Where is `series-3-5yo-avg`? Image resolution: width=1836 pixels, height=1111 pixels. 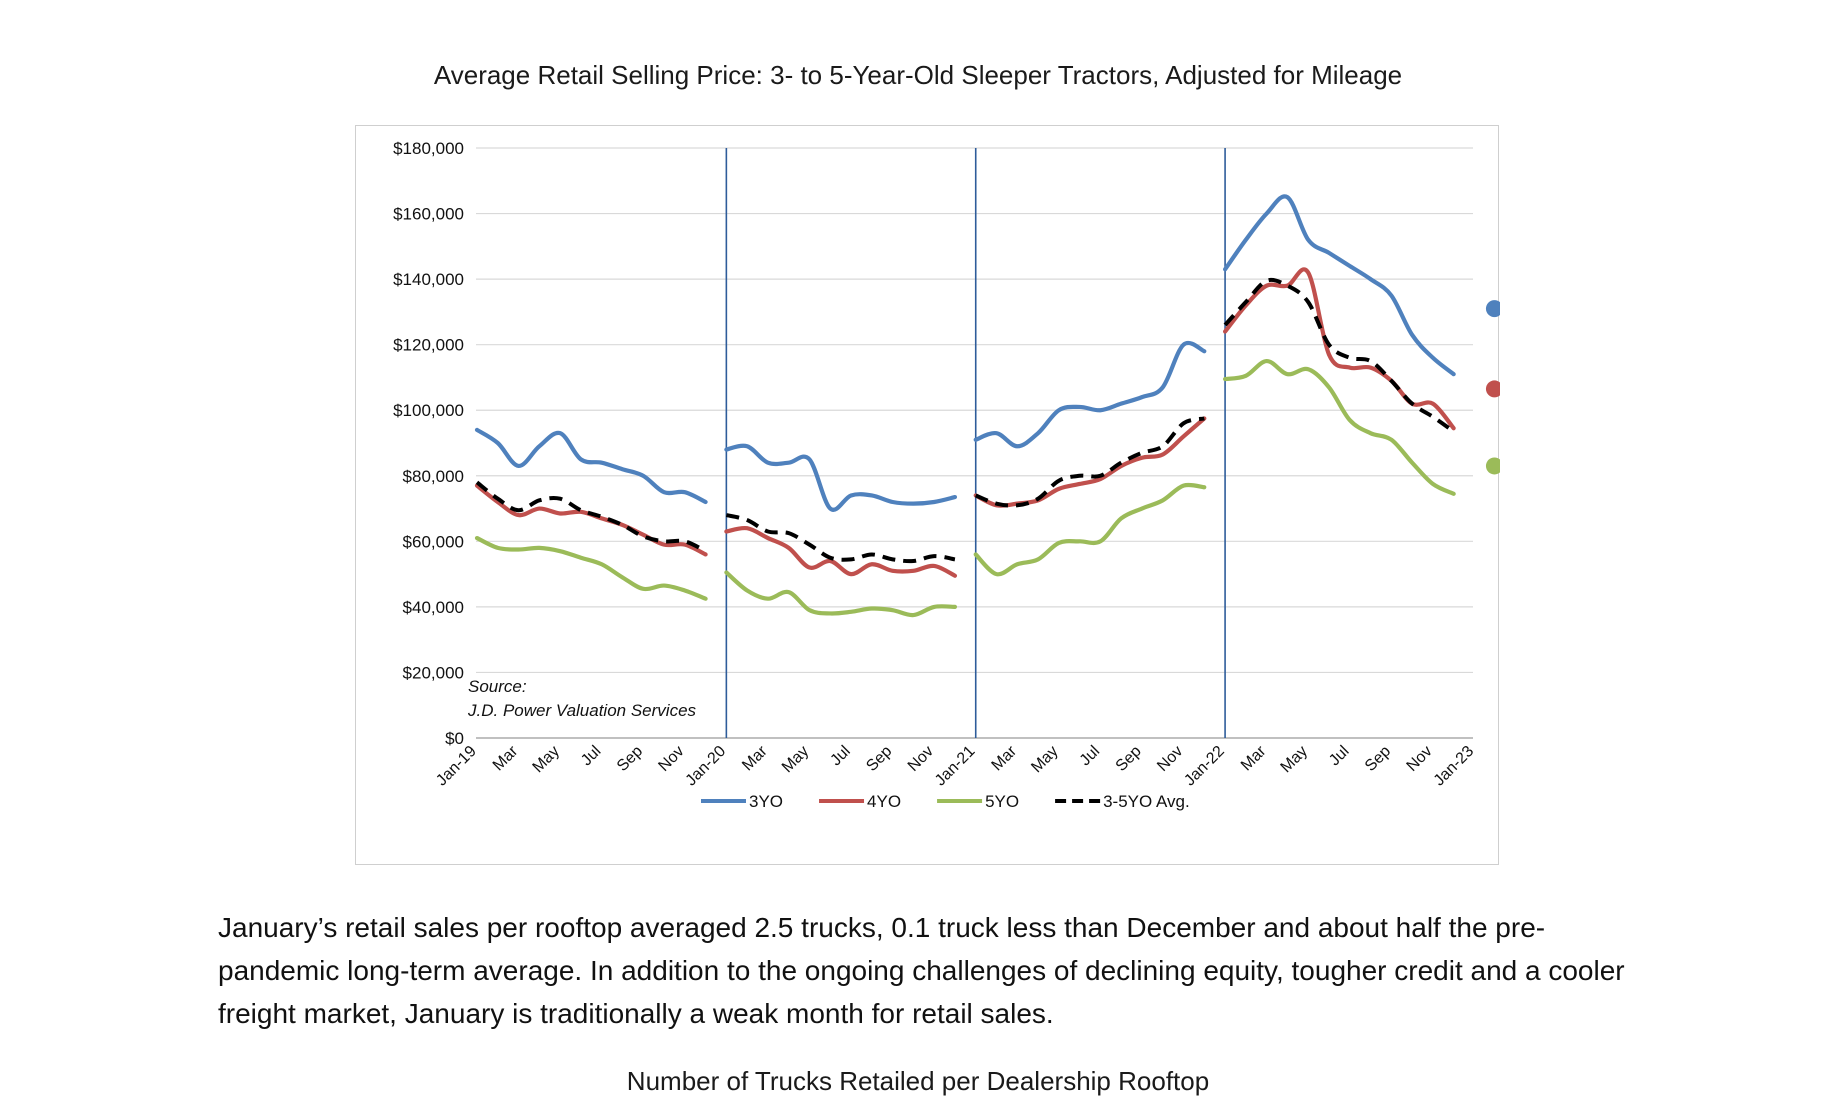
series-3-5yo-avg is located at coordinates (965, 420).